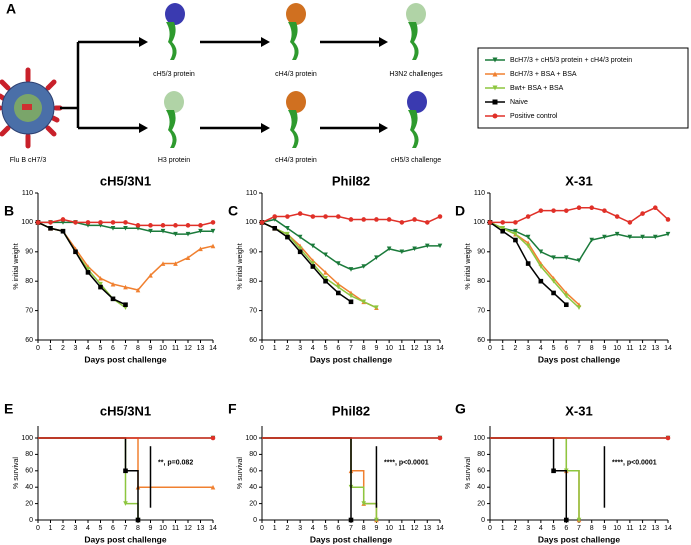  I want to click on x-tick-label: 4, so click(313, 528).